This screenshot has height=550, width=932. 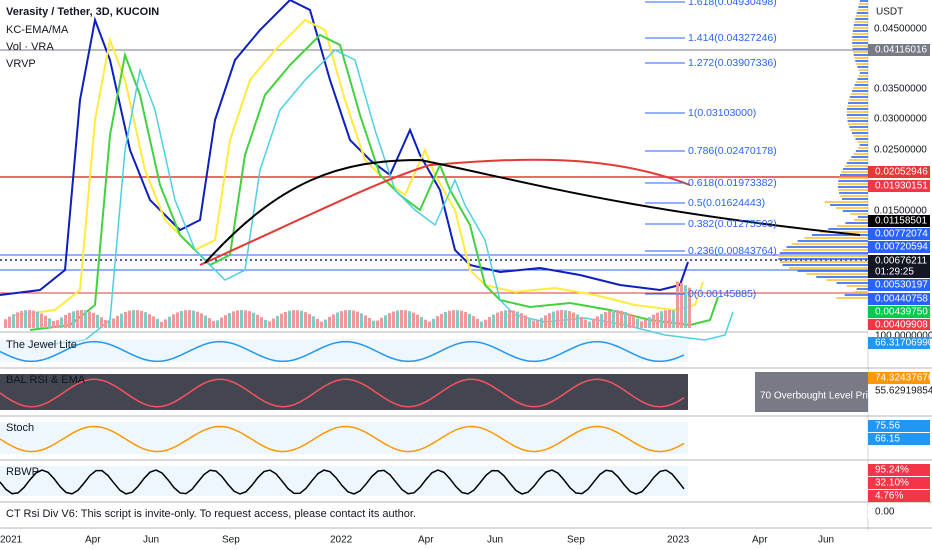 I want to click on note: 70 Overbought Level Price, so click(x=819, y=396).